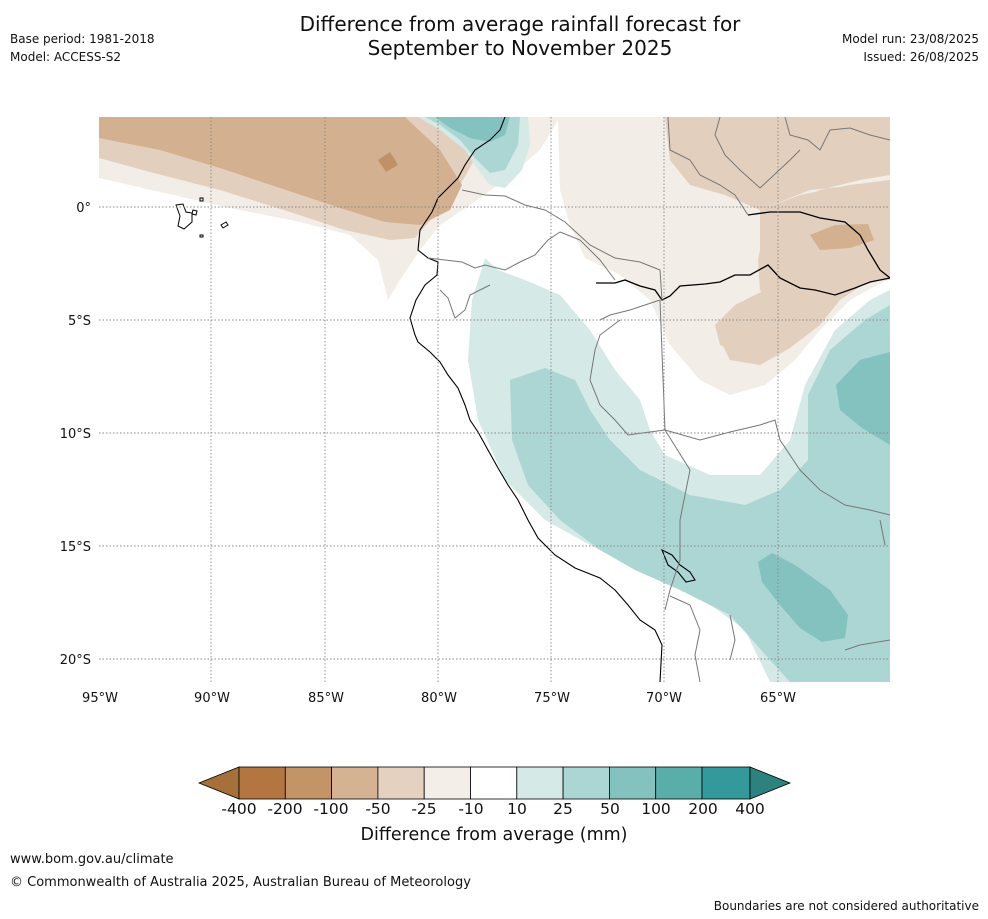 The width and height of the screenshot is (988, 919). What do you see at coordinates (921, 57) in the screenshot?
I see `issued-label: Issued: 26/08/2025` at bounding box center [921, 57].